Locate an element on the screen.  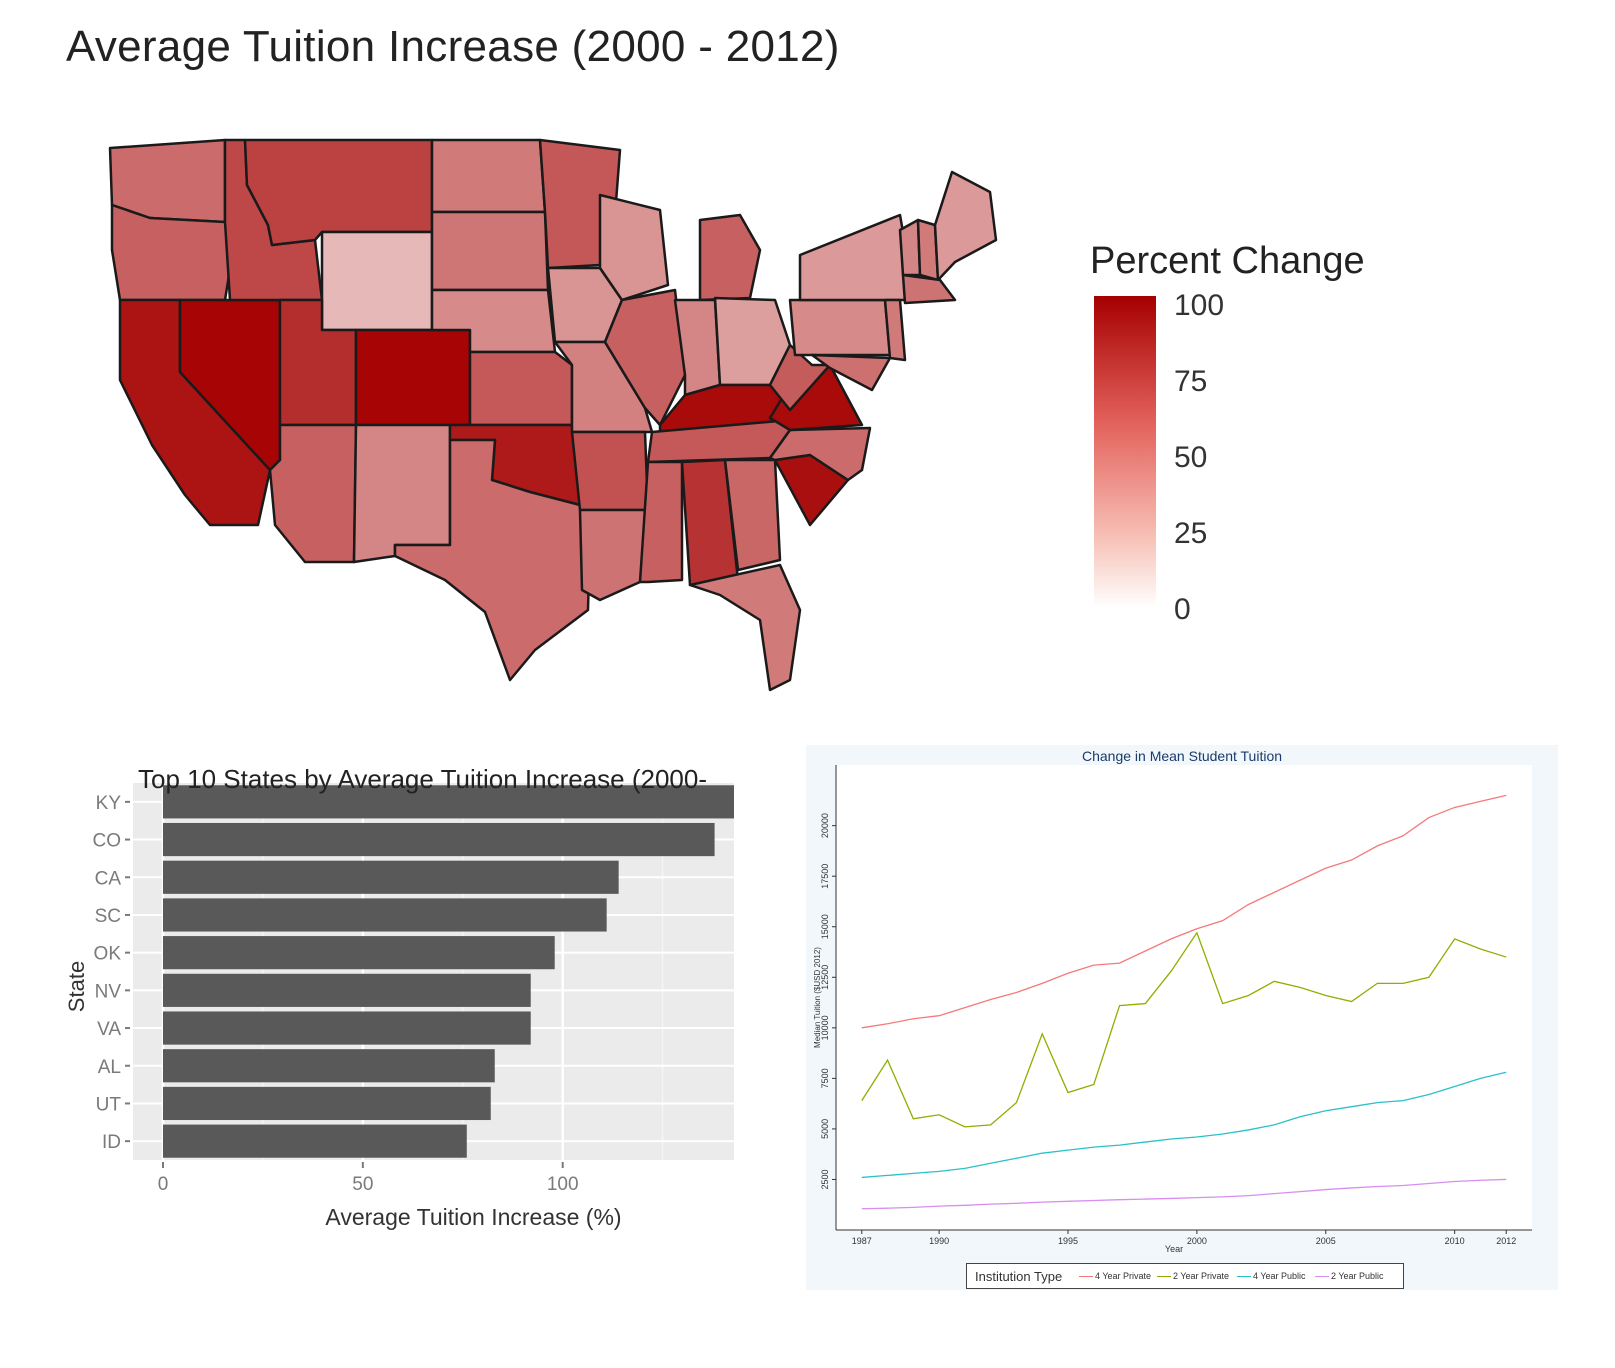
legend-label-0: 0 is located at coordinates (1182, 609).